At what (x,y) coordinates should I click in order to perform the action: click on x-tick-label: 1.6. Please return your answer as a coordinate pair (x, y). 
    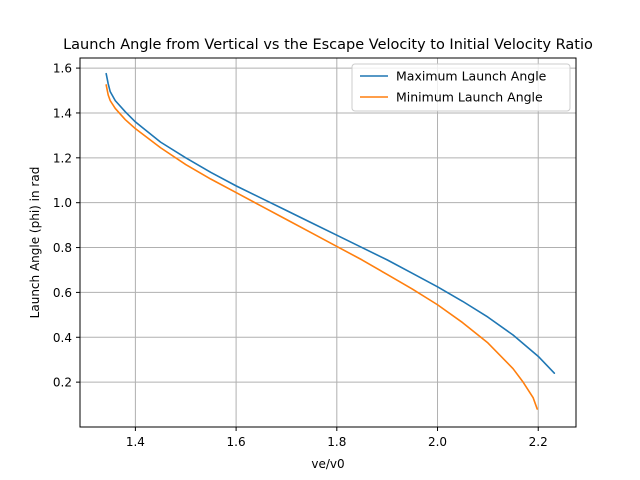
    Looking at the image, I should click on (236, 442).